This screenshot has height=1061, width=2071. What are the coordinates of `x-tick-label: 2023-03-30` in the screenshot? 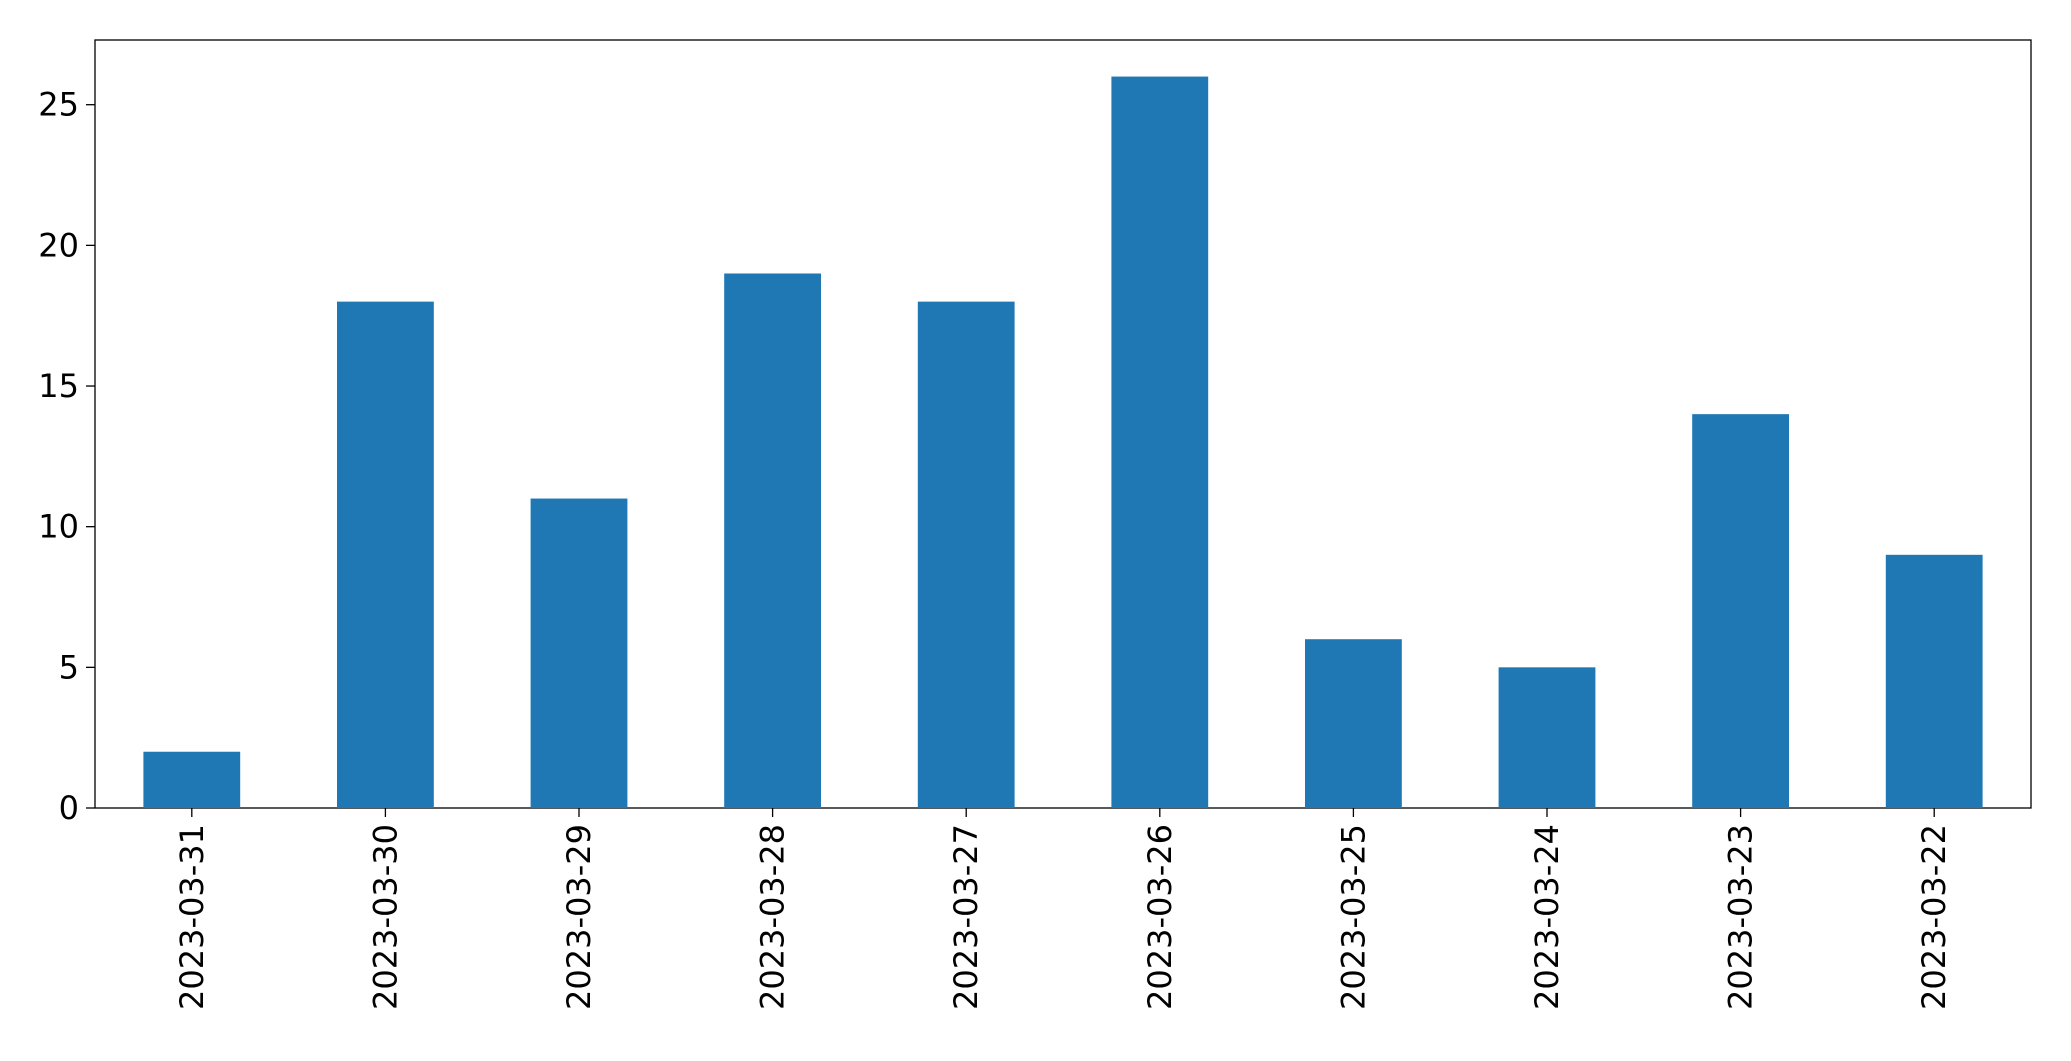 It's located at (385, 917).